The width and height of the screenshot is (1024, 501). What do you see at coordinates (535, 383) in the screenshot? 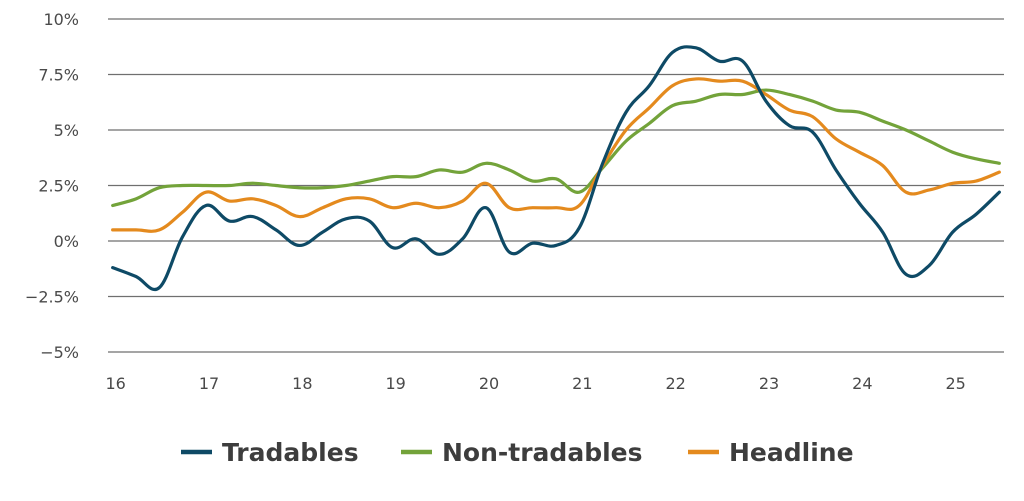
I see `x-axis-tick-labels: 16 17 18 19 20 21 22 23 24 25` at bounding box center [535, 383].